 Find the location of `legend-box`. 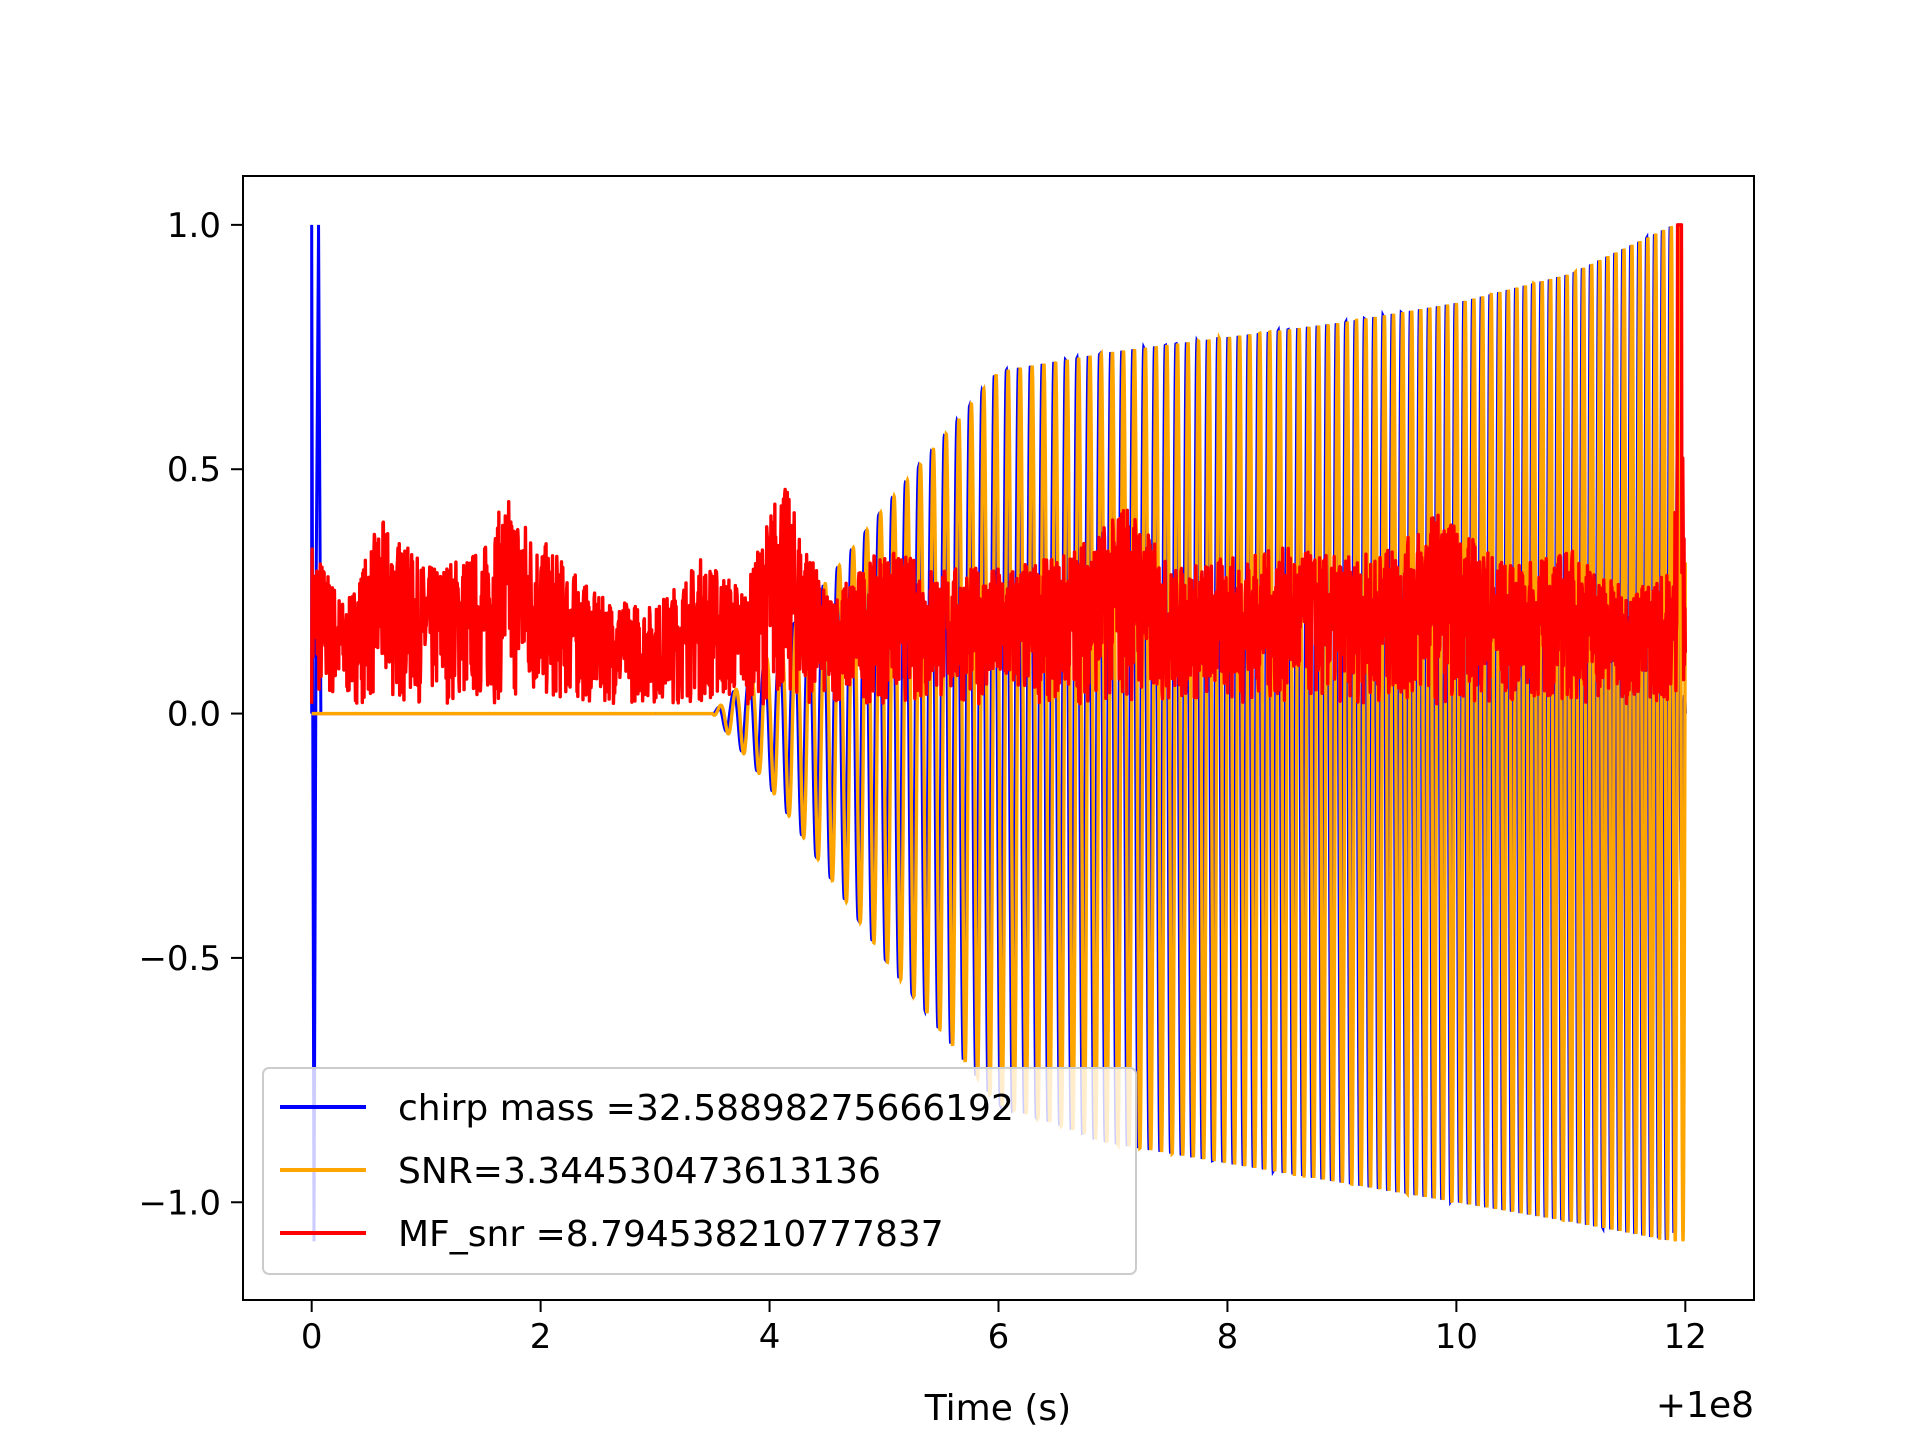

legend-box is located at coordinates (699, 1171).